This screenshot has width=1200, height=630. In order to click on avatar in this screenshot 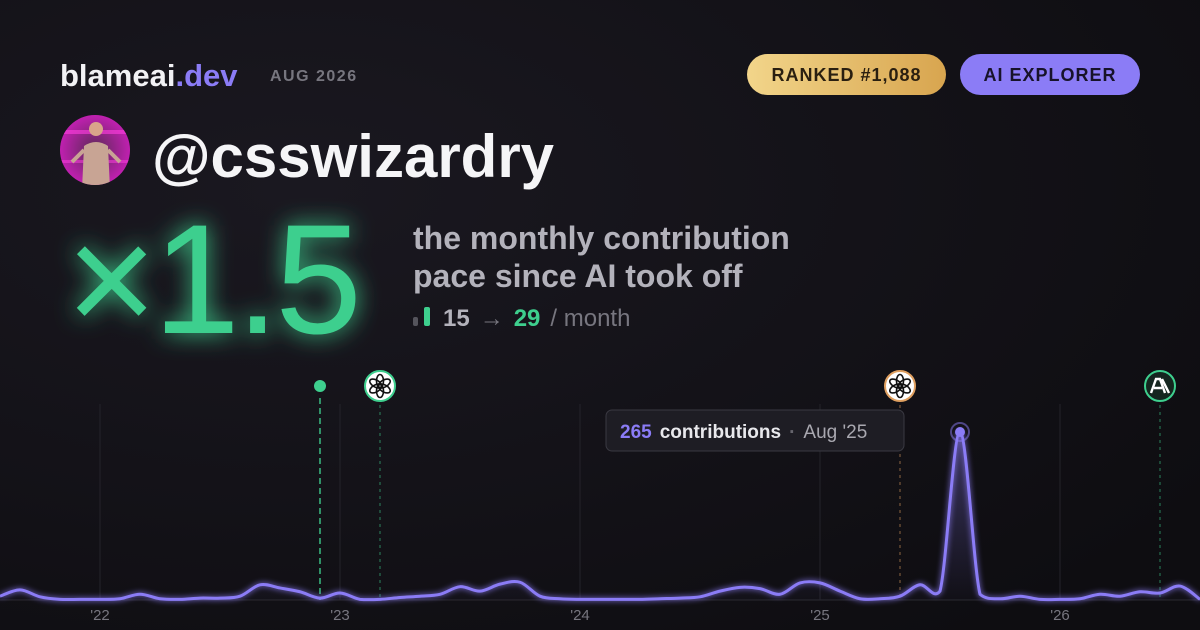, I will do `click(95, 150)`.